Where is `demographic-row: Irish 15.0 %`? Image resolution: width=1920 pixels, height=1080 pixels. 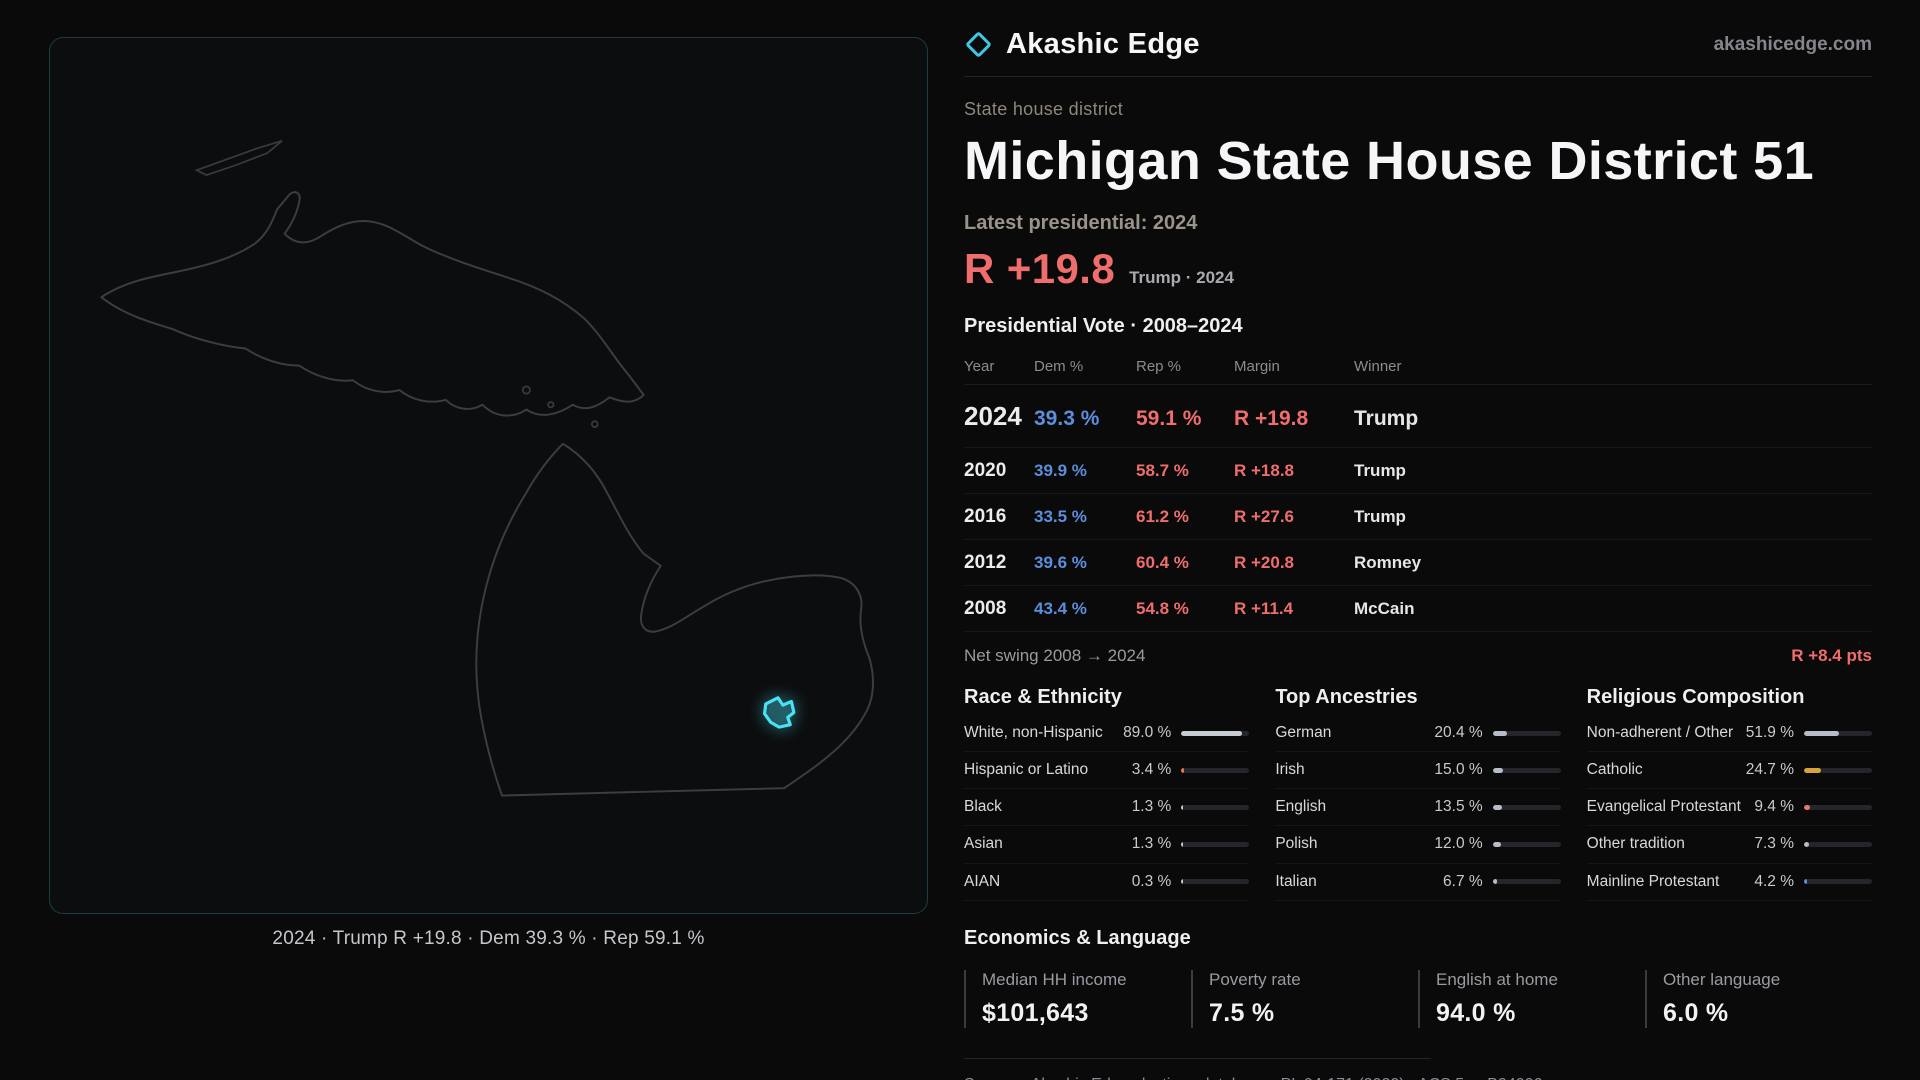
demographic-row: Irish 15.0 % is located at coordinates (1418, 771).